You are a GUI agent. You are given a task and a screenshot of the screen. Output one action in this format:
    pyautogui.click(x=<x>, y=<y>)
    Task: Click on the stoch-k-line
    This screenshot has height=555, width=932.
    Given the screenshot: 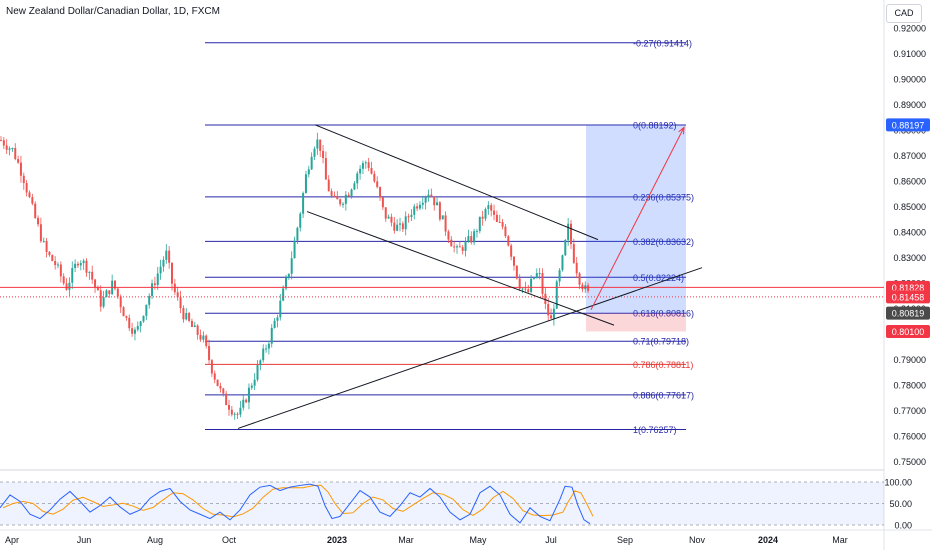 What is the action you would take?
    pyautogui.click(x=295, y=504)
    